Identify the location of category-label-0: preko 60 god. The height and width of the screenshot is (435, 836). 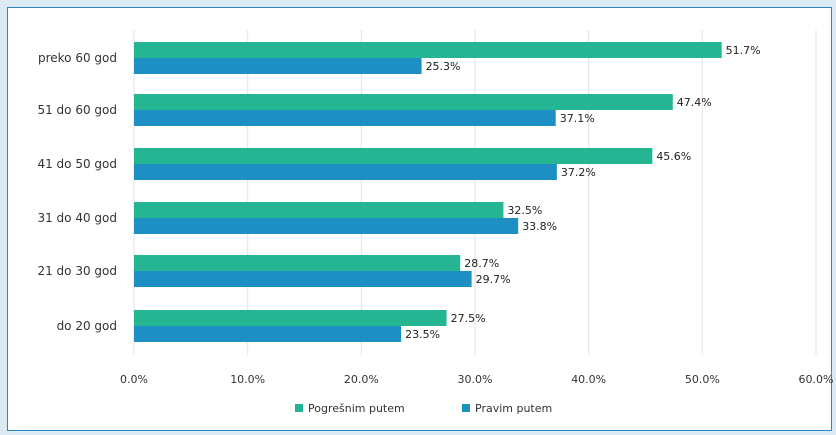
(77, 58).